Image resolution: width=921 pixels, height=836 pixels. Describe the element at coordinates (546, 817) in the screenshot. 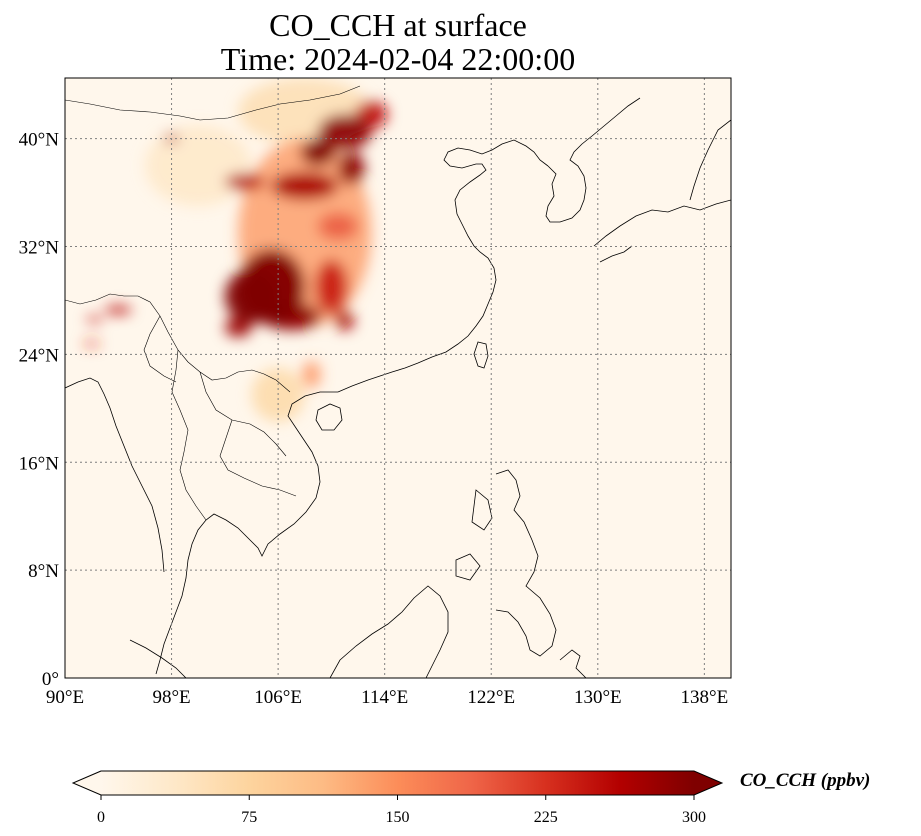

I see `colorbar-tick-label: 225` at that location.